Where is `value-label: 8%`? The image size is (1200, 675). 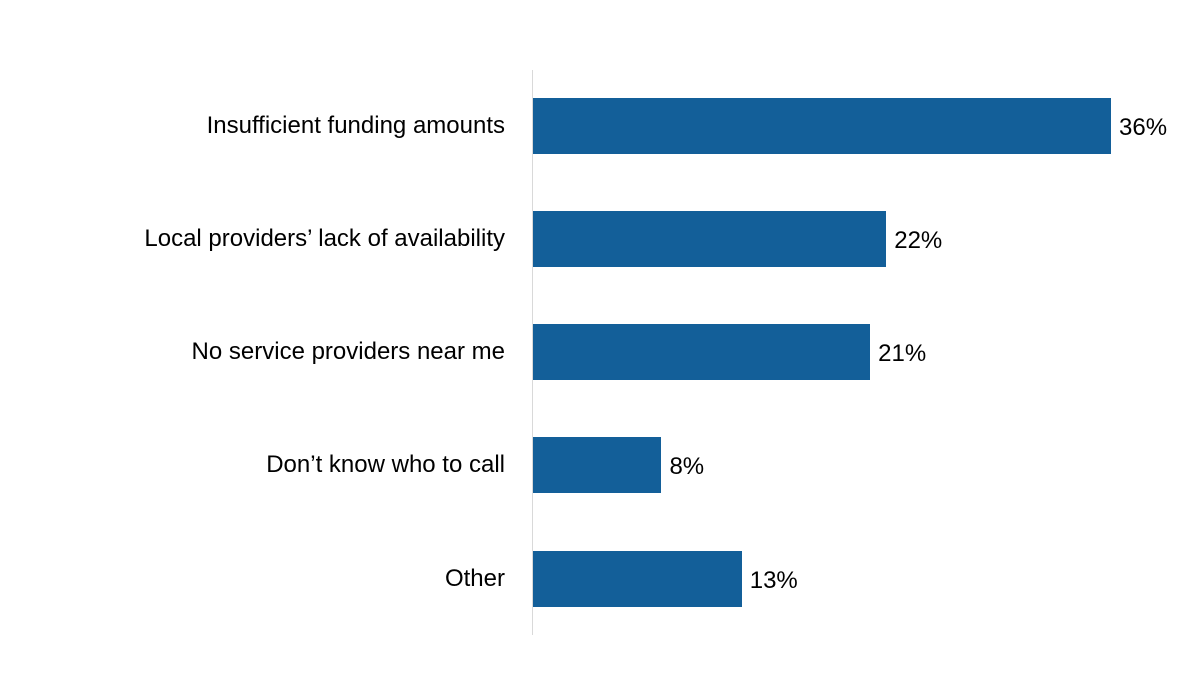
value-label: 8% is located at coordinates (687, 466).